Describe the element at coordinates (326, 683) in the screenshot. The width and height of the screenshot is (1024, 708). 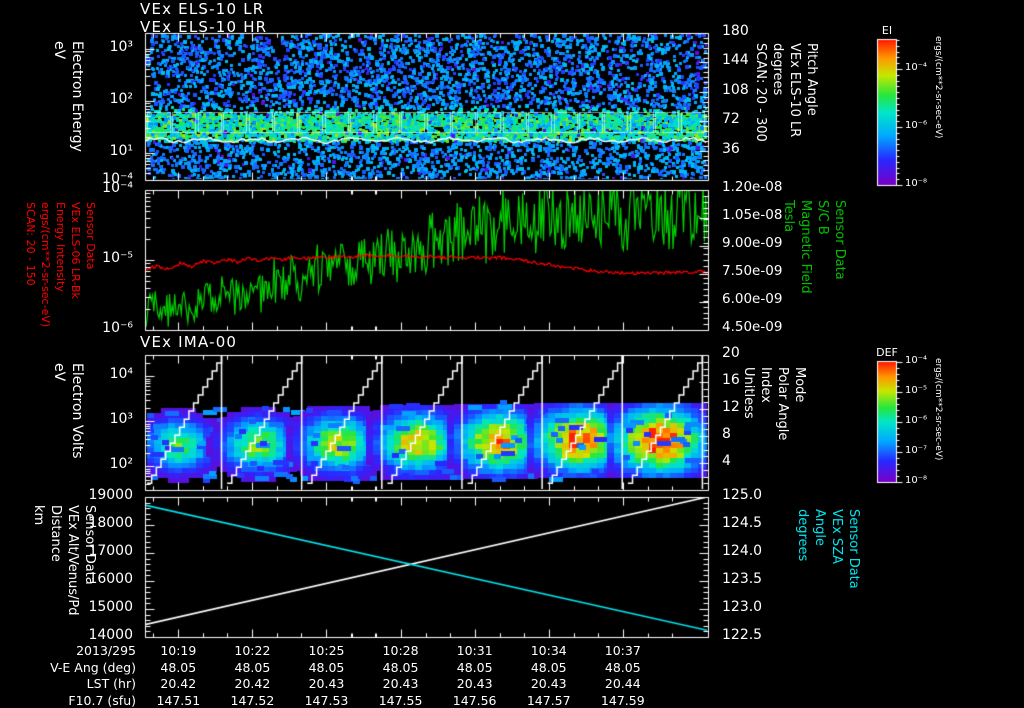
I see `footer-value-2-2: 20.43` at that location.